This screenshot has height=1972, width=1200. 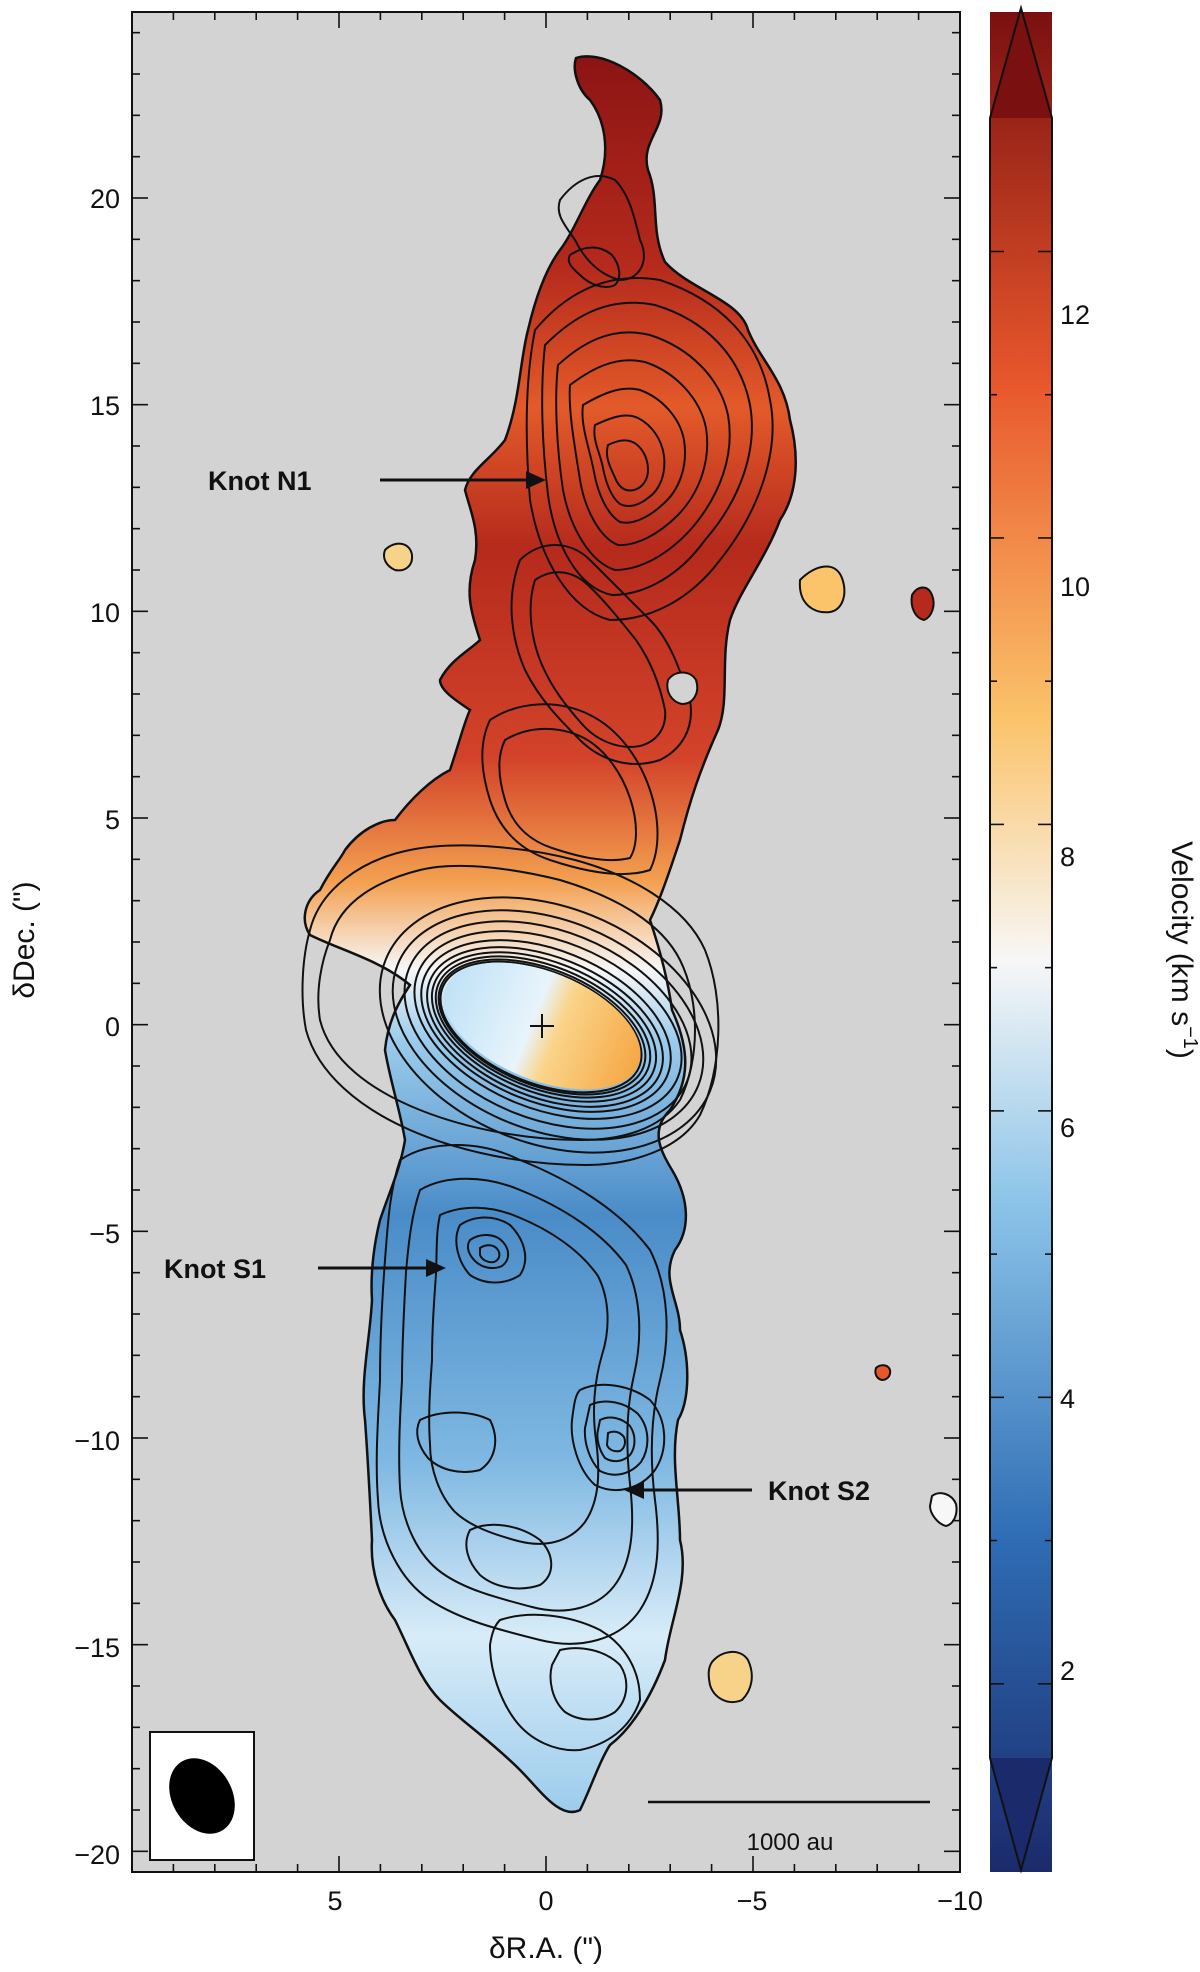 I want to click on colorbar-title-end: ), so click(x=1181, y=1054).